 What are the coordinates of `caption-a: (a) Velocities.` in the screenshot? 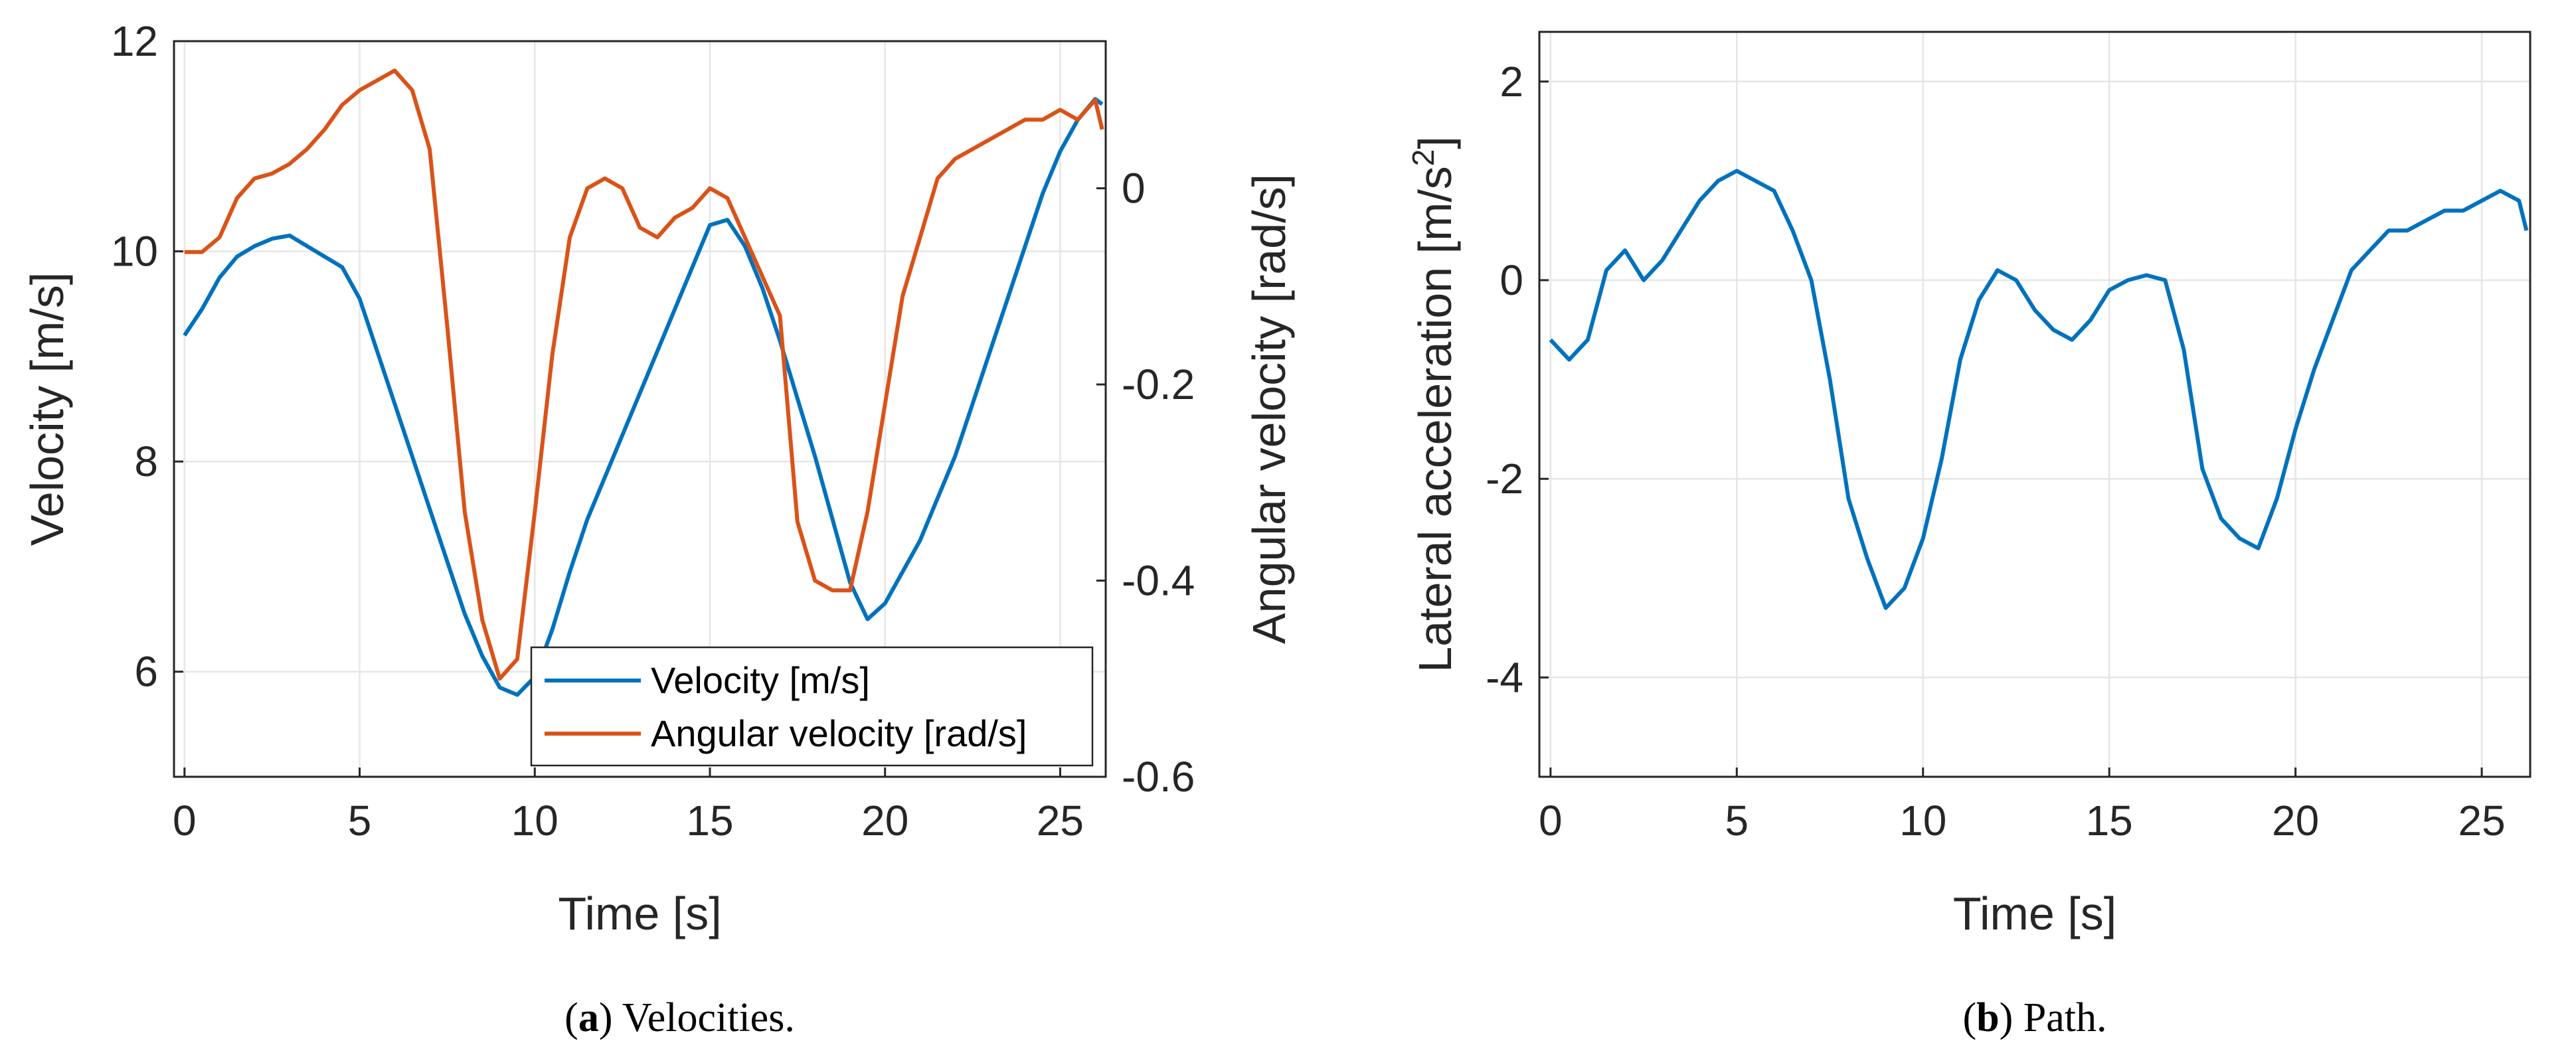 It's located at (679, 1017).